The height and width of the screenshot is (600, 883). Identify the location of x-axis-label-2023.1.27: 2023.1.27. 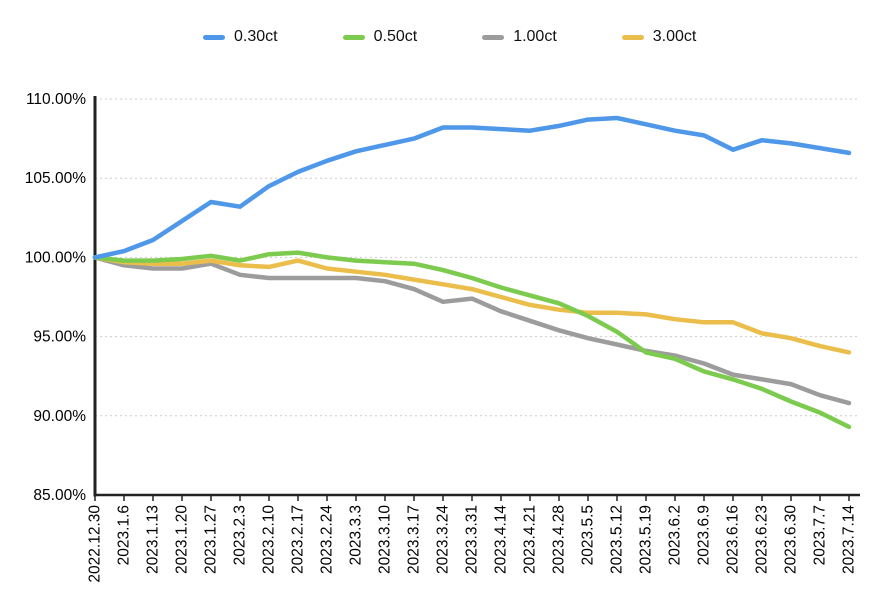
(211, 539).